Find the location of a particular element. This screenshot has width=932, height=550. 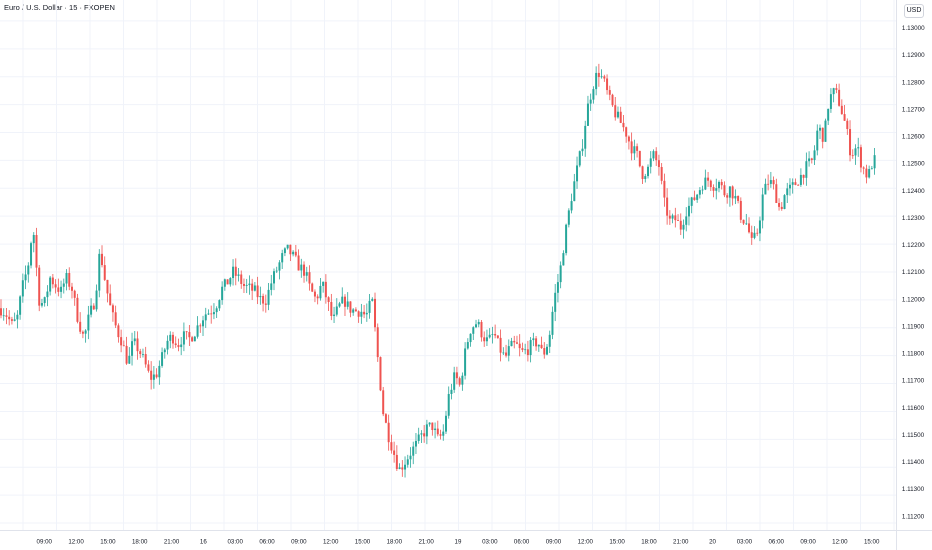

price-tick-label: 1.11400 is located at coordinates (913, 462).